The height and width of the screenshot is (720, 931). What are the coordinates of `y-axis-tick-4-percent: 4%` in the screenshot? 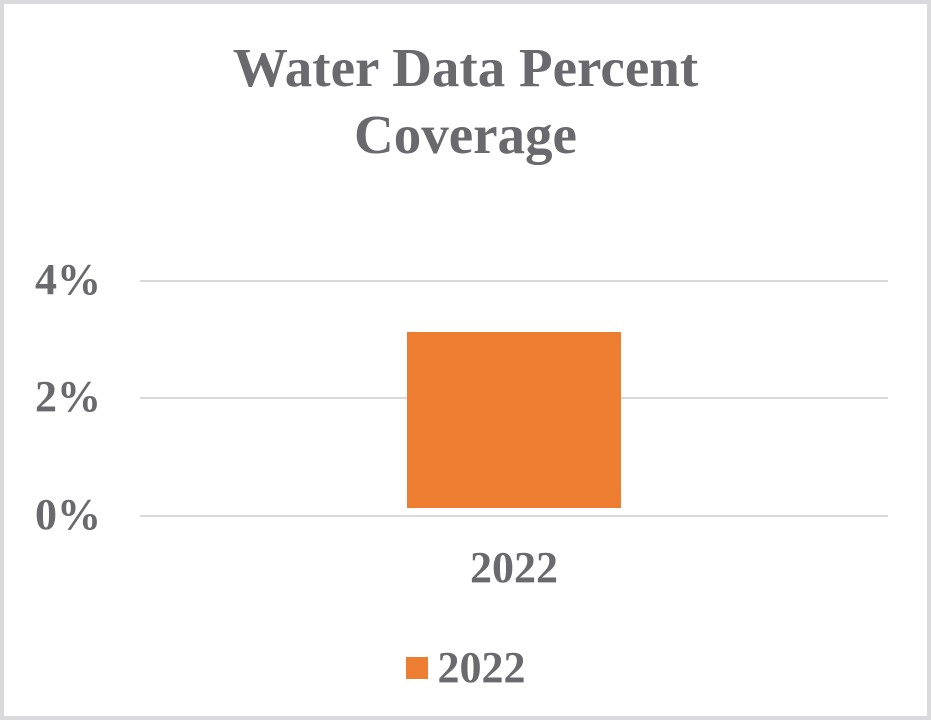 It's located at (68, 279).